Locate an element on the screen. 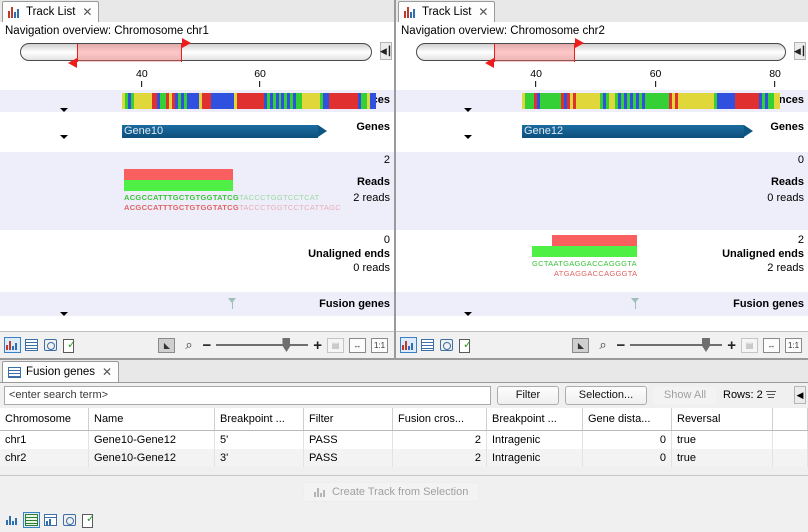 The height and width of the screenshot is (532, 808). column-header-filter: Filter is located at coordinates (348, 419).